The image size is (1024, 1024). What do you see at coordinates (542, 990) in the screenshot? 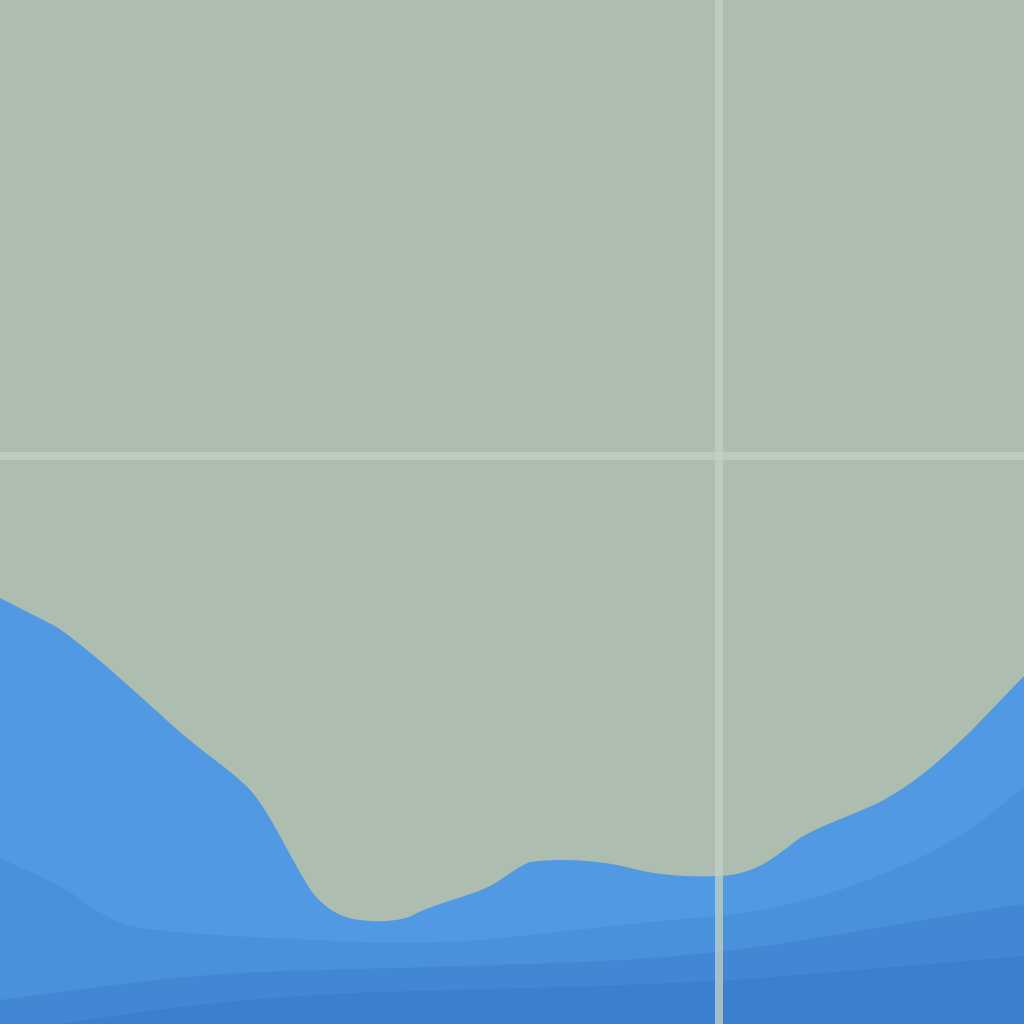
I see `water-depth-band` at bounding box center [542, 990].